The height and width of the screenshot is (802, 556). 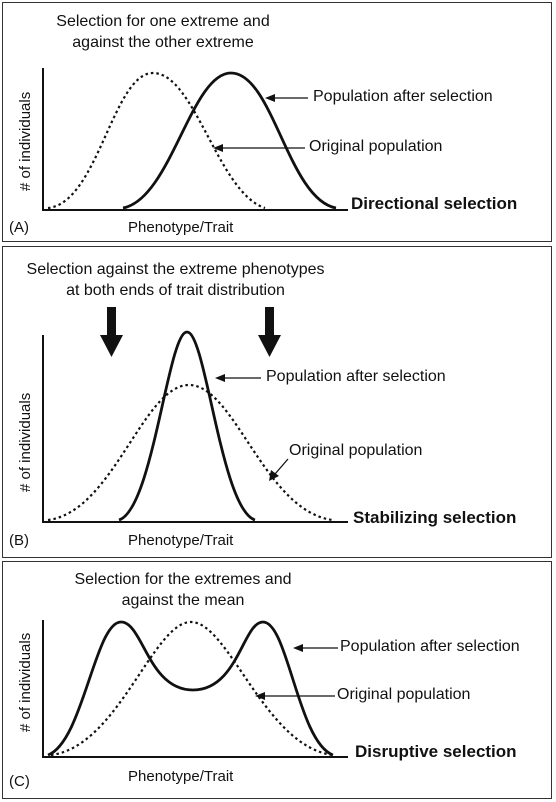 I want to click on panel-c-title: Disruptive selection, so click(x=436, y=751).